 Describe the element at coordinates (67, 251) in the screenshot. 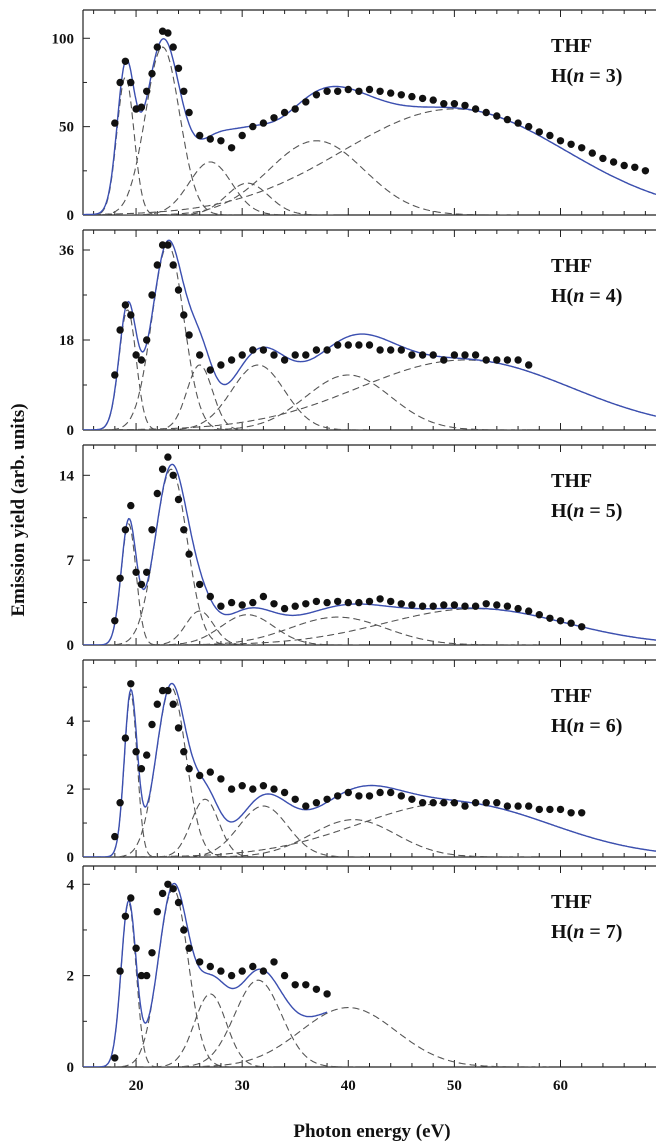

I see `y-tick-label: 36` at that location.